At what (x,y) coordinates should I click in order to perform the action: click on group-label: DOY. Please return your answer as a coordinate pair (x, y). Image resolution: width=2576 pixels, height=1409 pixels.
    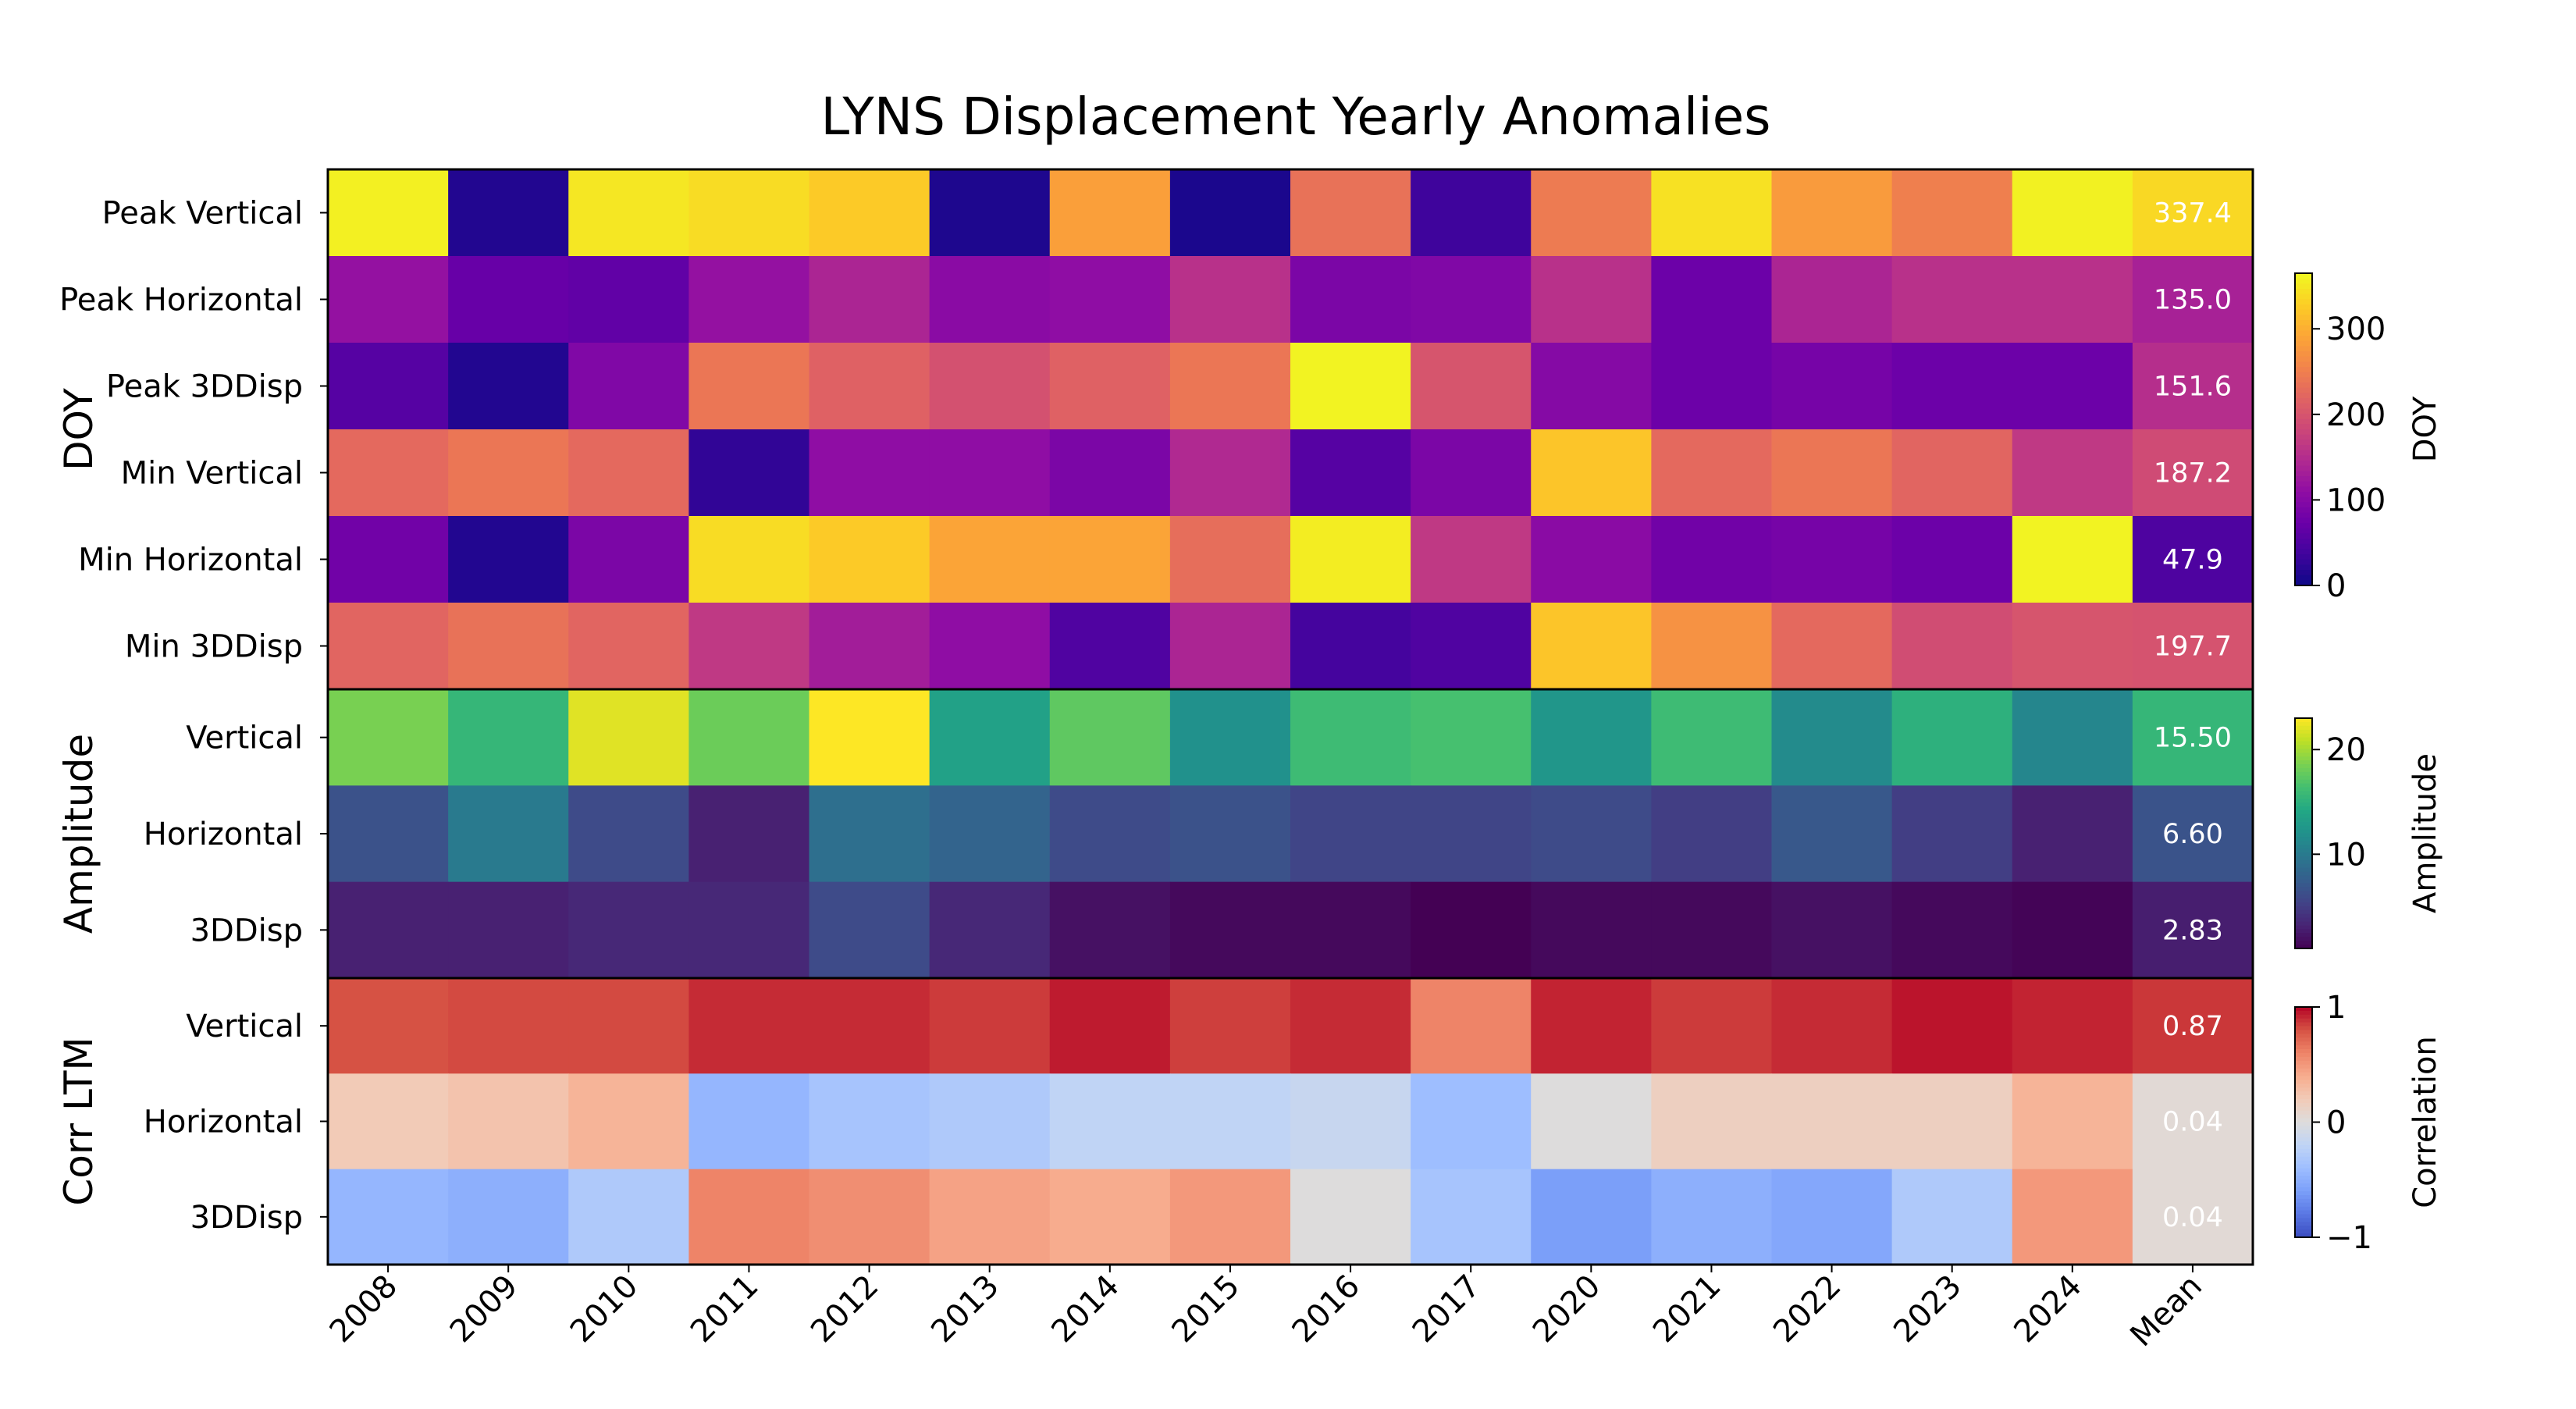
    Looking at the image, I should click on (78, 430).